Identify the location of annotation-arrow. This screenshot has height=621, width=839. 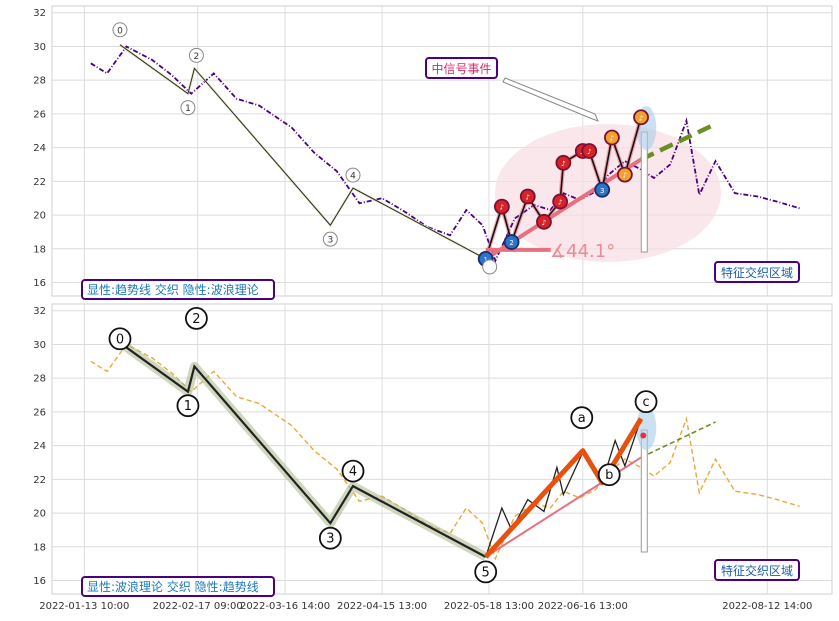
(550, 99).